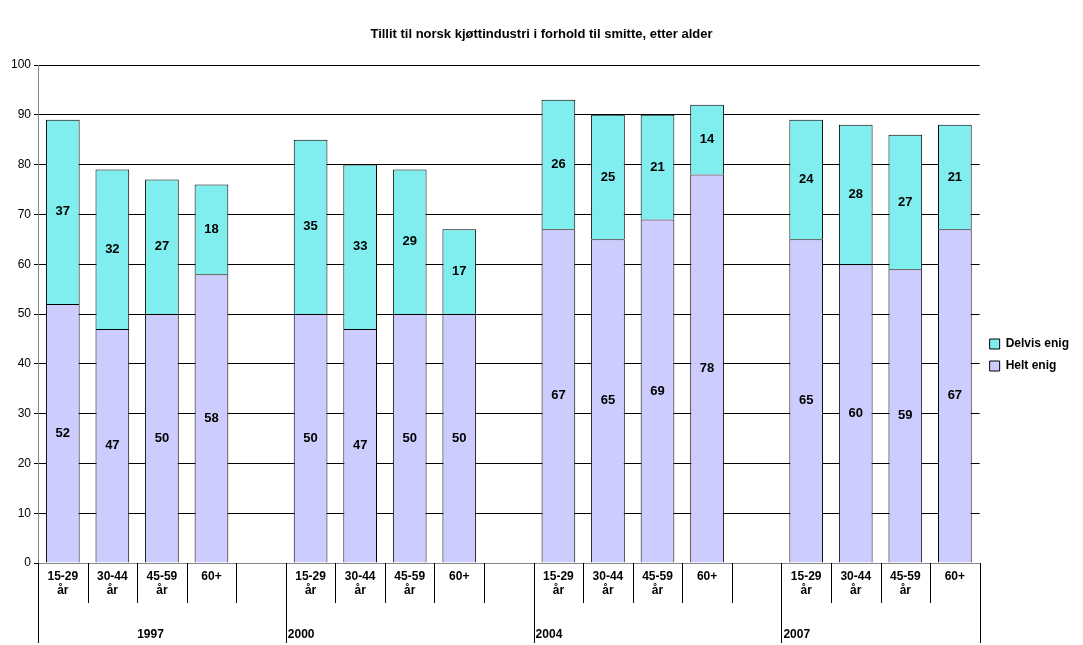 The height and width of the screenshot is (645, 1083). What do you see at coordinates (608, 176) in the screenshot?
I see `data-label: 25` at bounding box center [608, 176].